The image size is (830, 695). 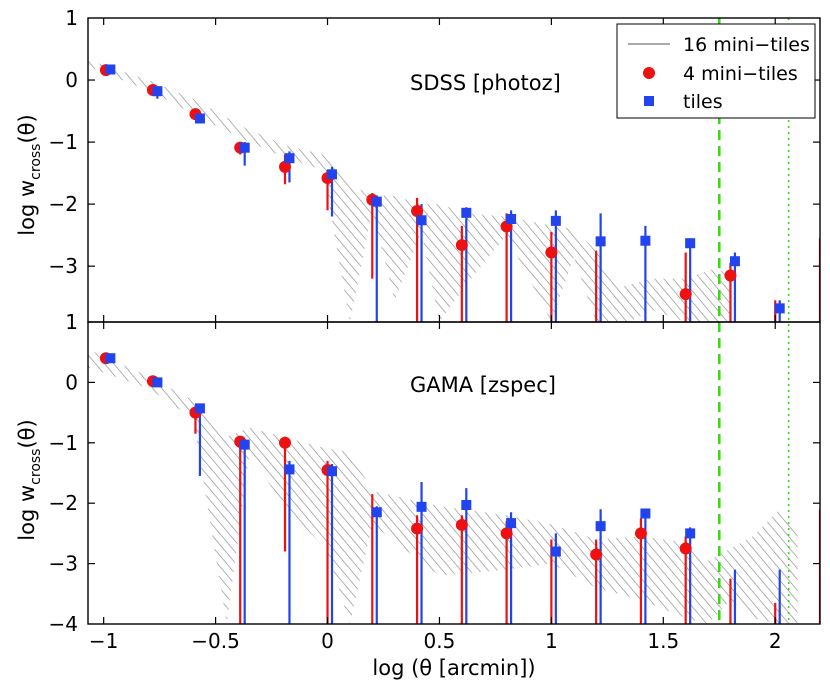 What do you see at coordinates (551, 641) in the screenshot?
I see `x-tick-label: 1` at bounding box center [551, 641].